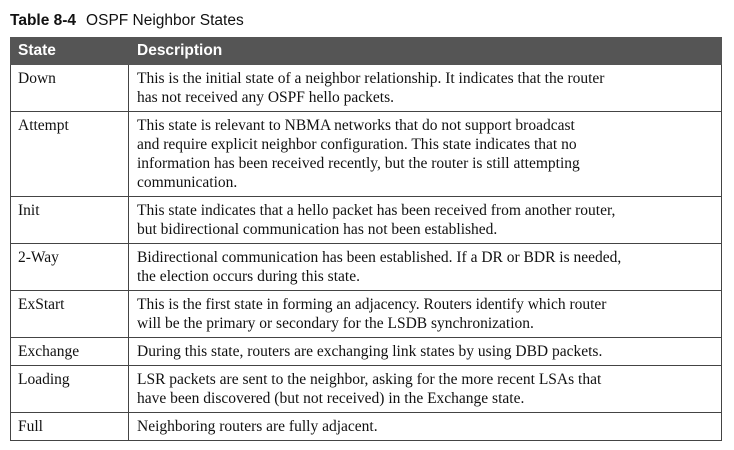 The height and width of the screenshot is (450, 734). I want to click on state-cell: Full, so click(69, 426).